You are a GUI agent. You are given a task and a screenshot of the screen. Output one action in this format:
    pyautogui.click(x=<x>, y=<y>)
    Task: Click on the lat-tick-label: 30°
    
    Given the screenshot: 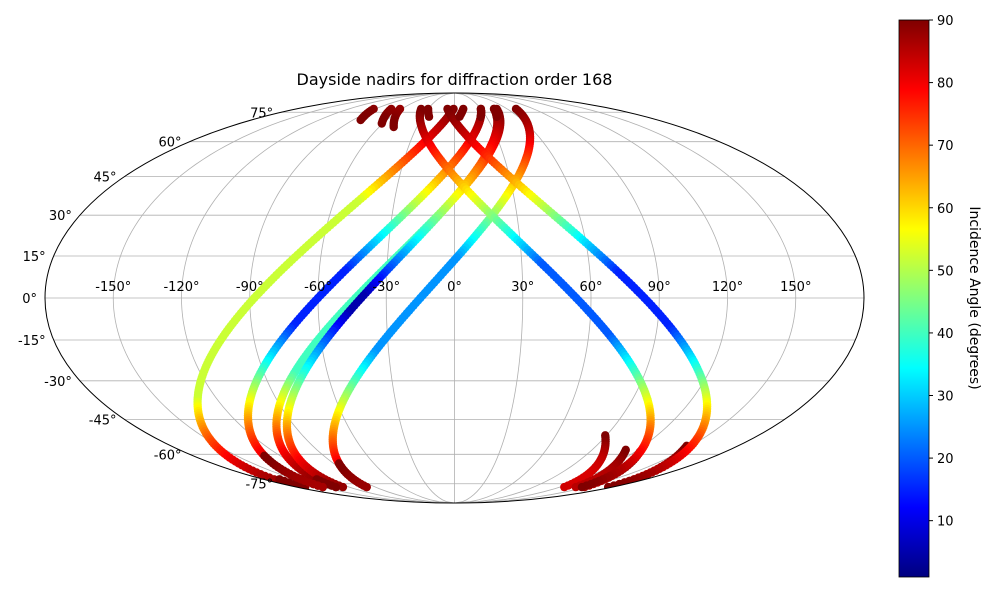 What is the action you would take?
    pyautogui.click(x=60, y=216)
    